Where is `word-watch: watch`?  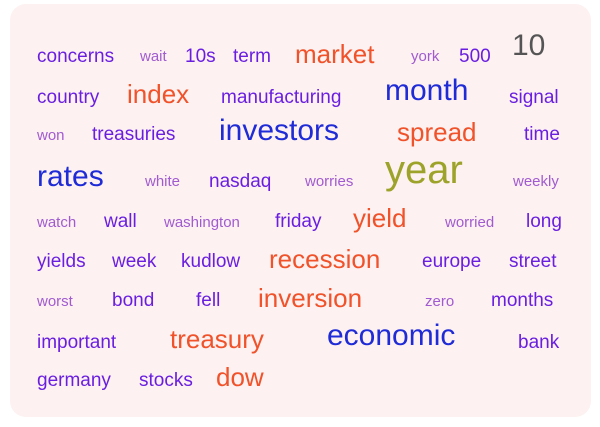
word-watch: watch is located at coordinates (57, 222).